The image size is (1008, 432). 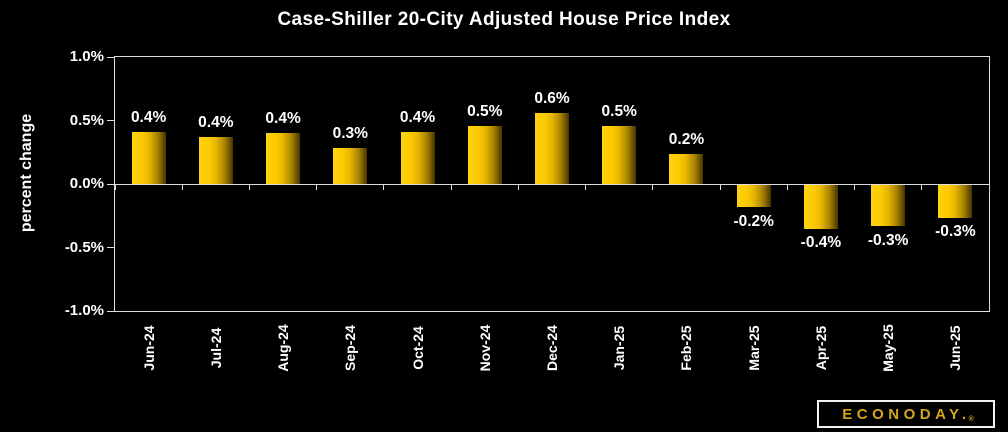 What do you see at coordinates (417, 348) in the screenshot?
I see `x-tick-label: Oct-24` at bounding box center [417, 348].